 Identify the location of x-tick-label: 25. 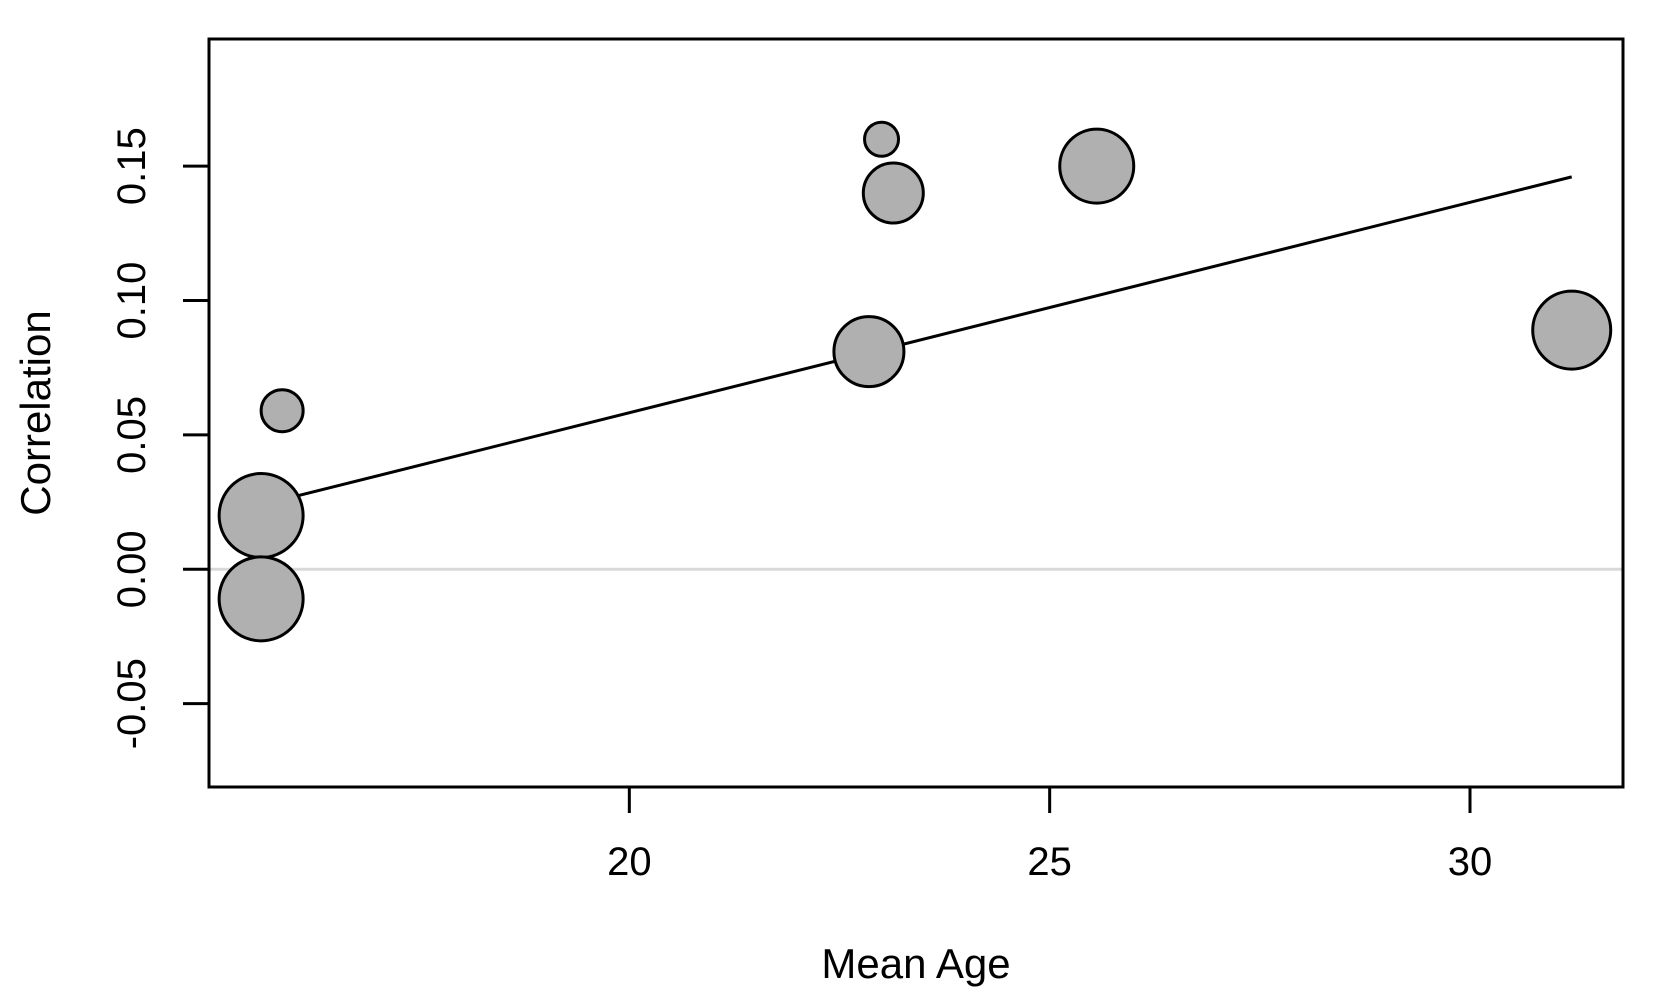
(1049, 862).